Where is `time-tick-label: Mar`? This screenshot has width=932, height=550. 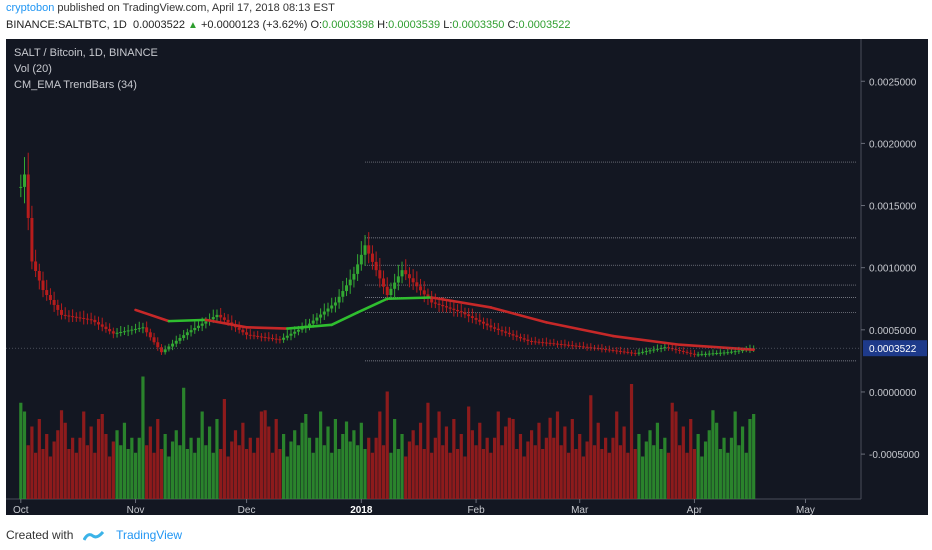
time-tick-label: Mar is located at coordinates (580, 510).